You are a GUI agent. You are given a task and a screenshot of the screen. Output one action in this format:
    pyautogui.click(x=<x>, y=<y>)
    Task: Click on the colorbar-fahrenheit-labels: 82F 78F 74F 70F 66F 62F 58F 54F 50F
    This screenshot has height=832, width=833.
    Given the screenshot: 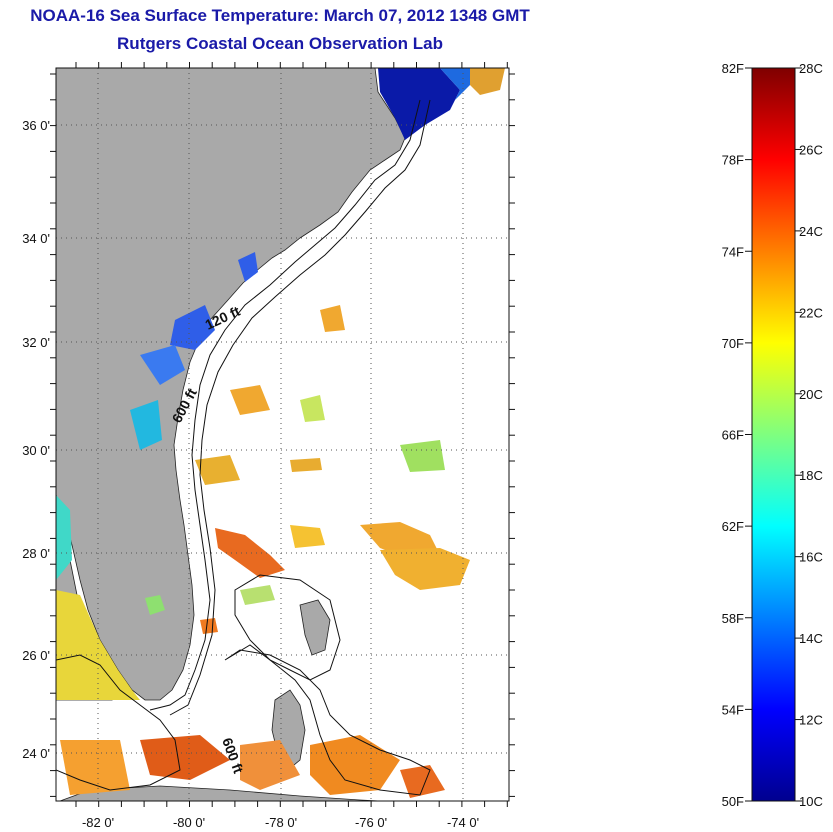 What is the action you would take?
    pyautogui.click(x=733, y=435)
    